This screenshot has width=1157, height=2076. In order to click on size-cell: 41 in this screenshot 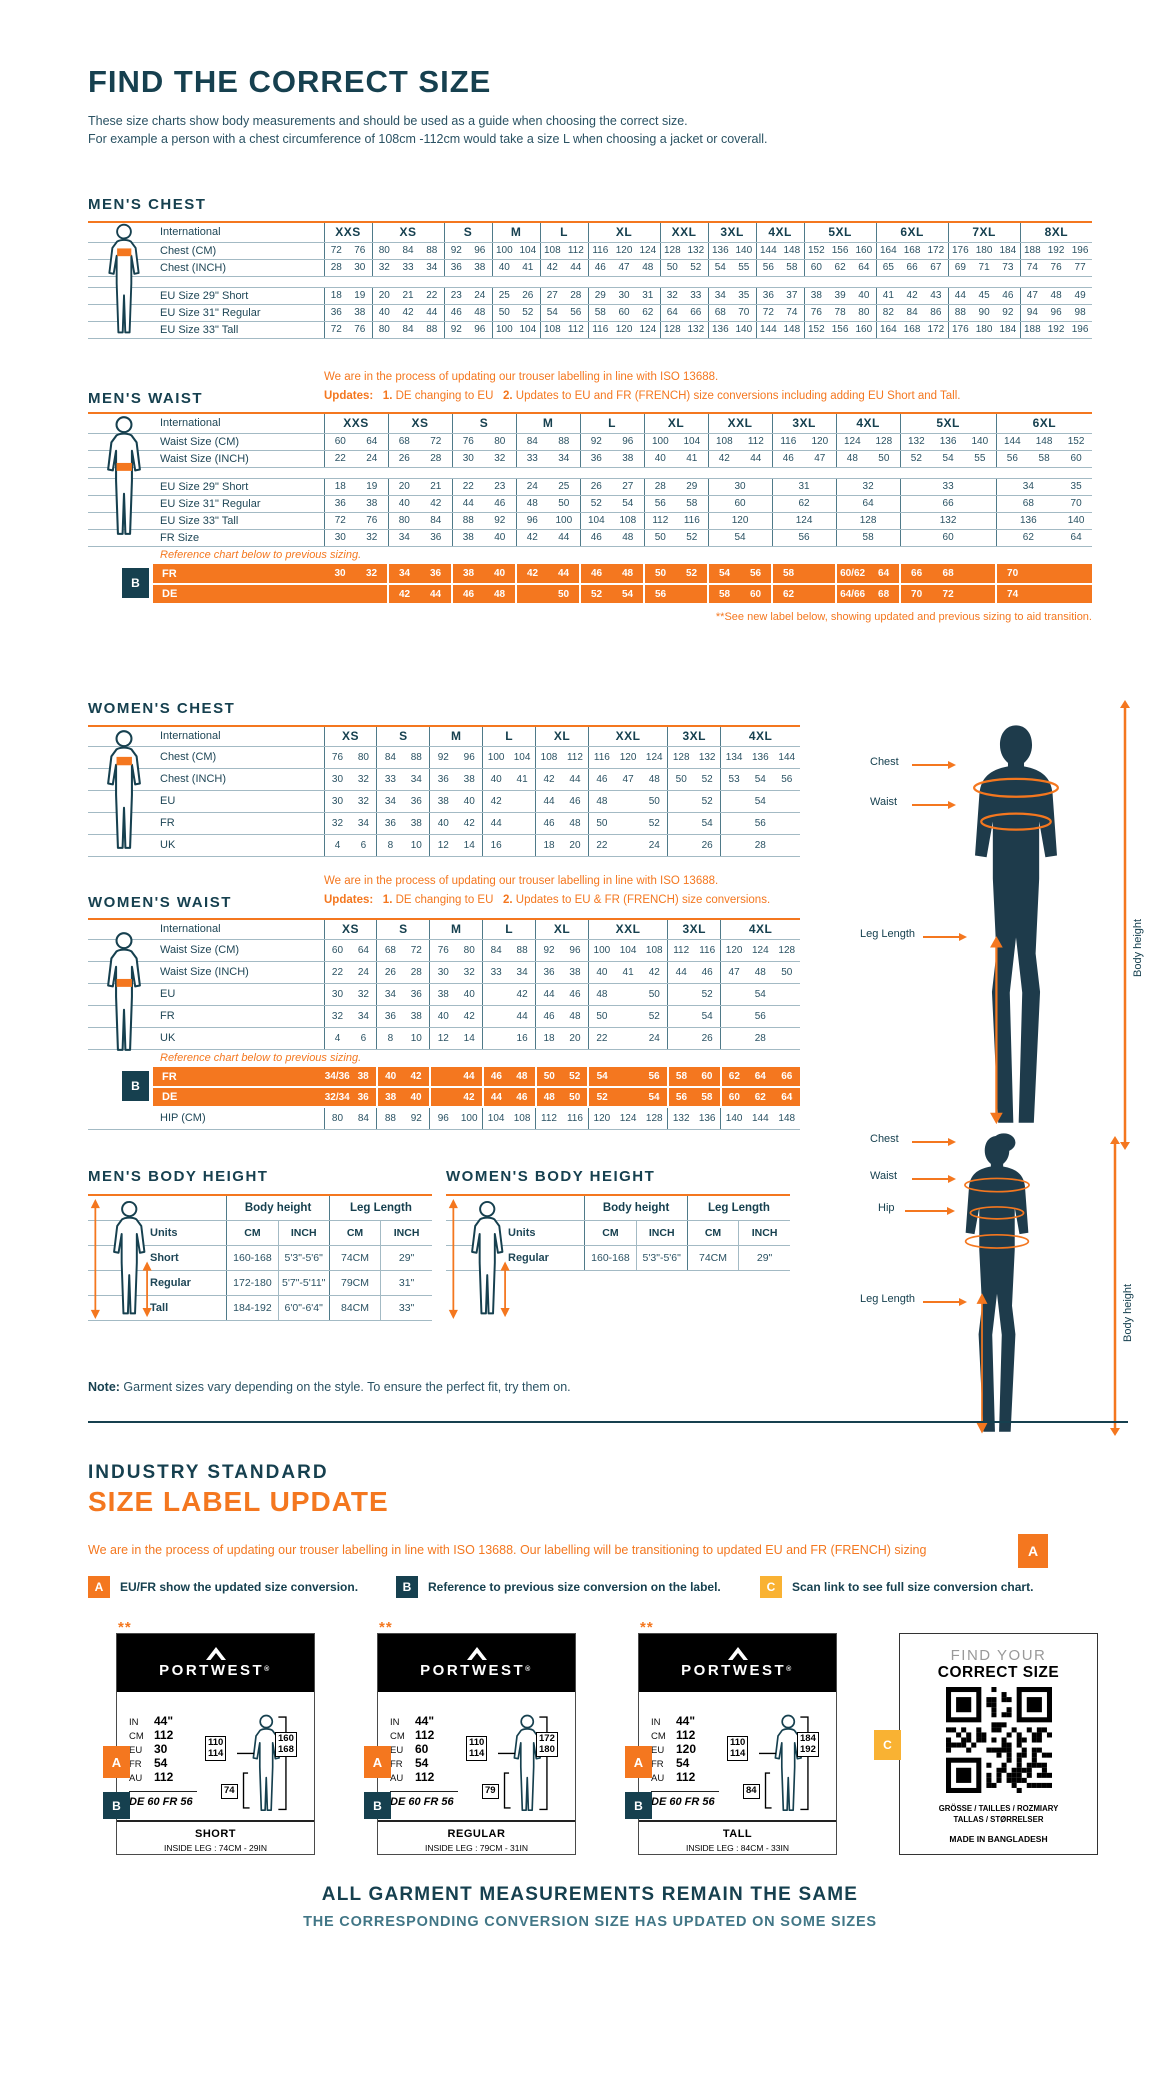, I will do `click(628, 972)`.